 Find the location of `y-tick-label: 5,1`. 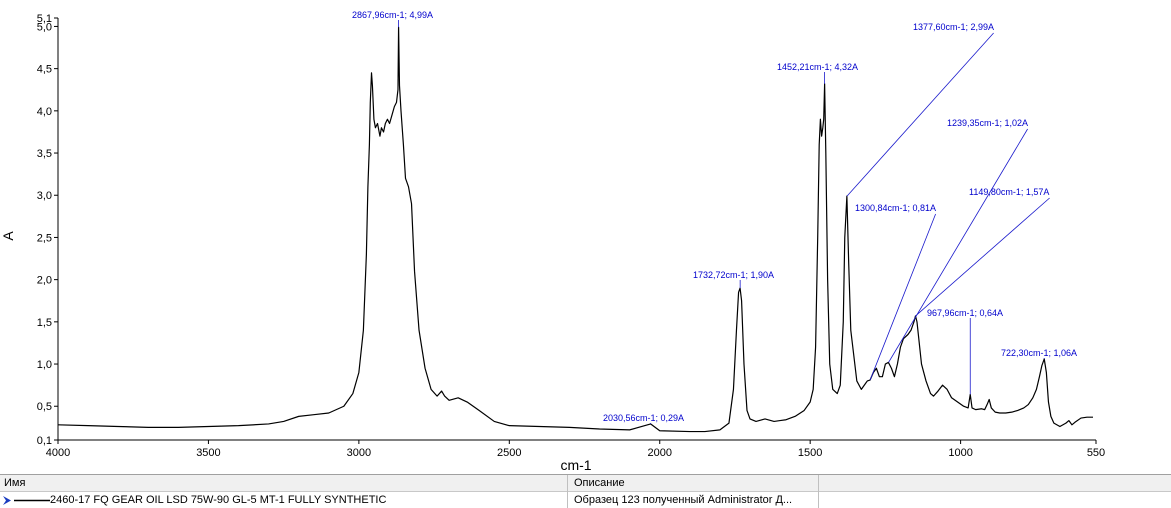

y-tick-label: 5,1 is located at coordinates (44, 19).